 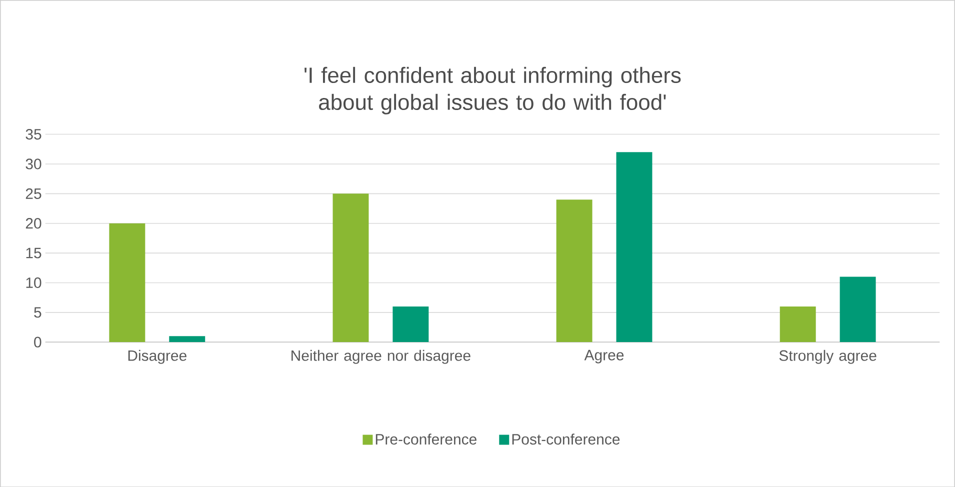 I want to click on legend-label: Pre-conference, so click(x=426, y=438).